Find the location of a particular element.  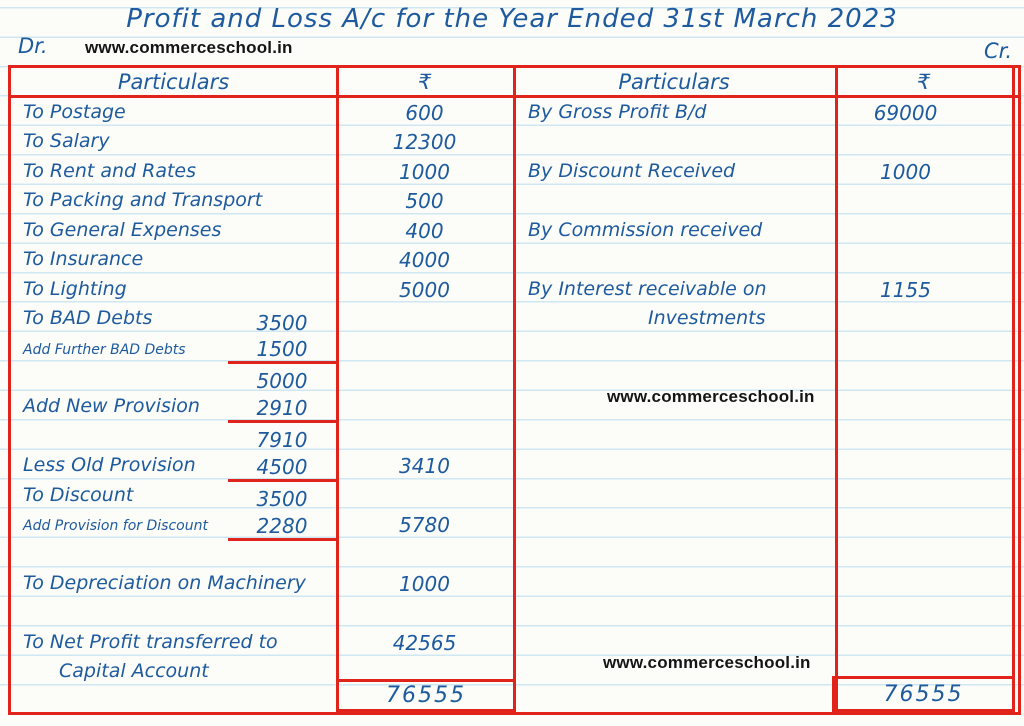

row-label: To Insurance is located at coordinates (83, 259).